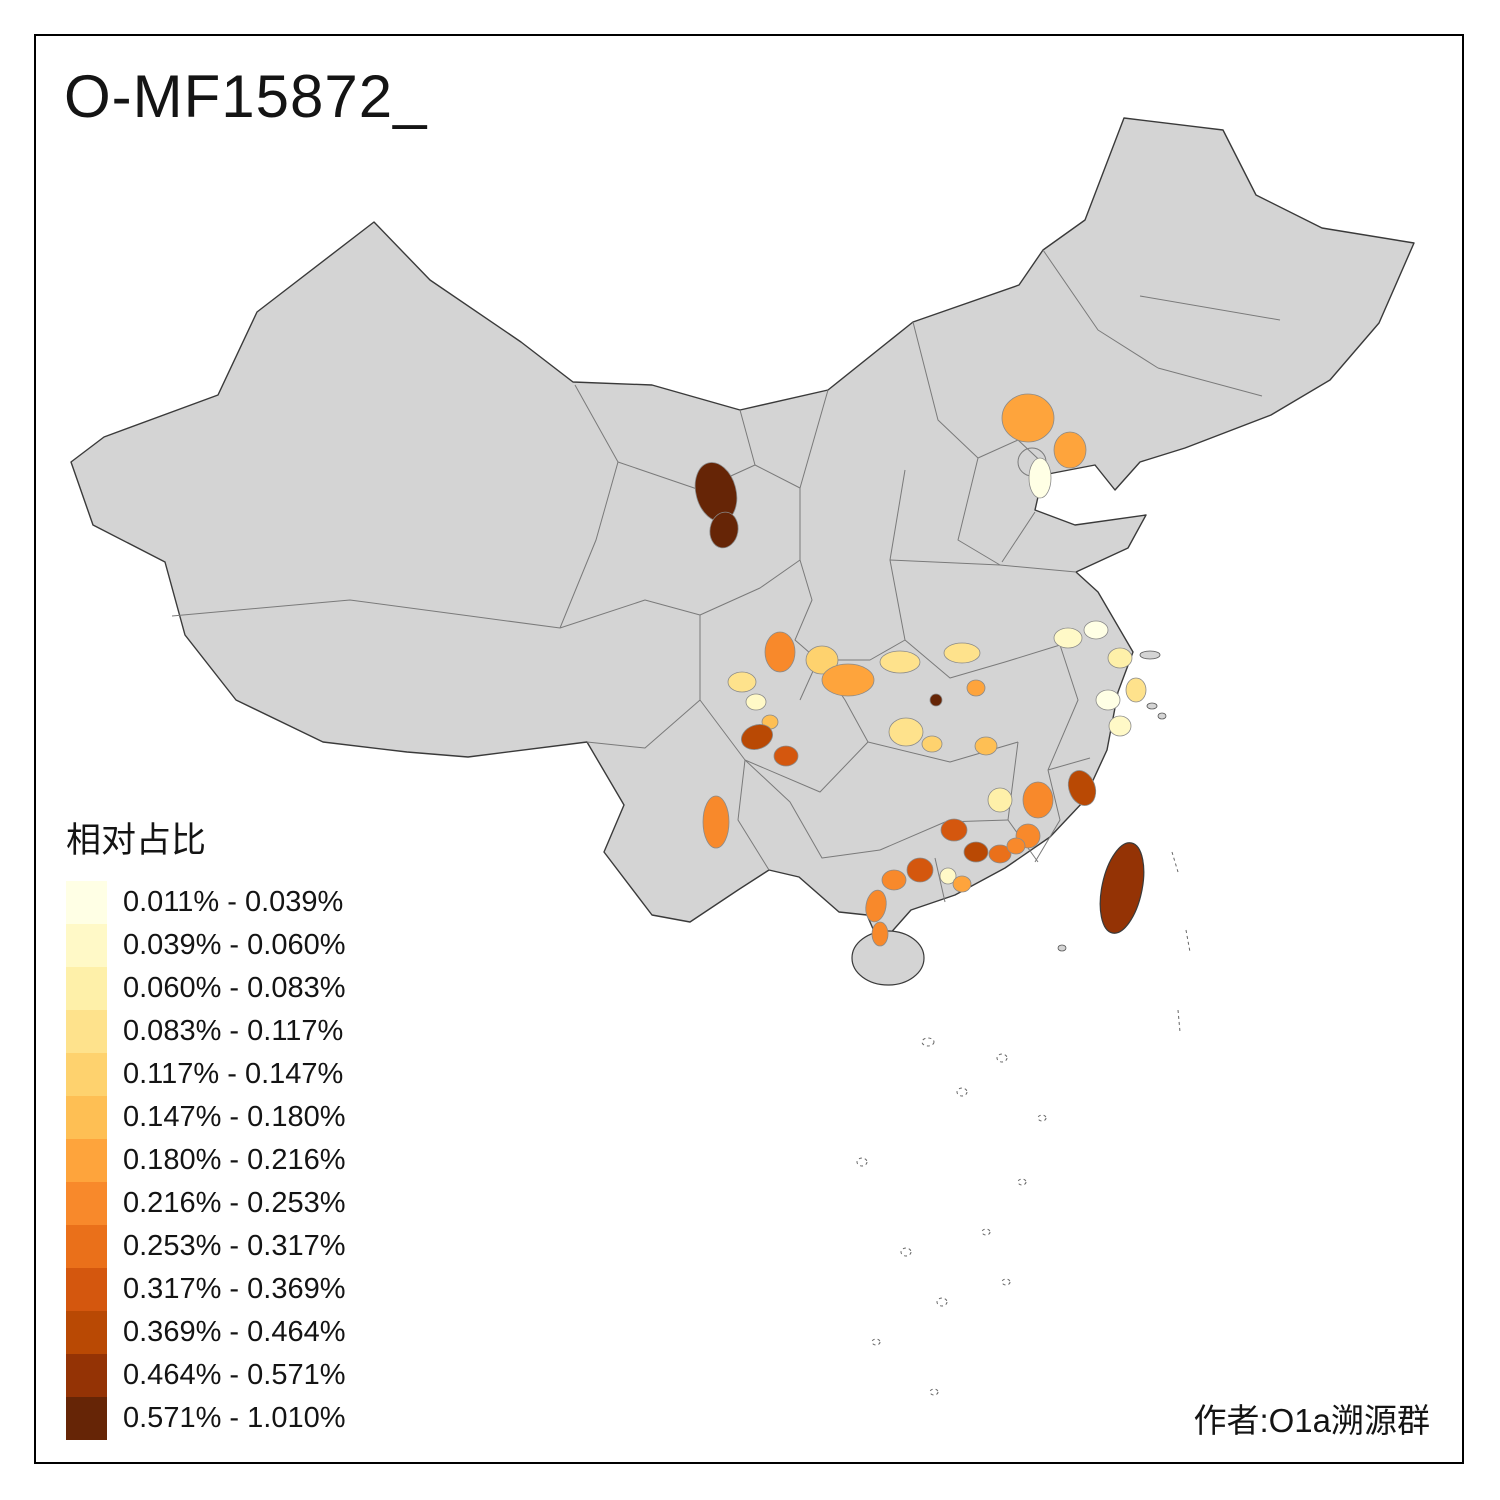  I want to click on region-hubei-south-pale, so click(906, 732).